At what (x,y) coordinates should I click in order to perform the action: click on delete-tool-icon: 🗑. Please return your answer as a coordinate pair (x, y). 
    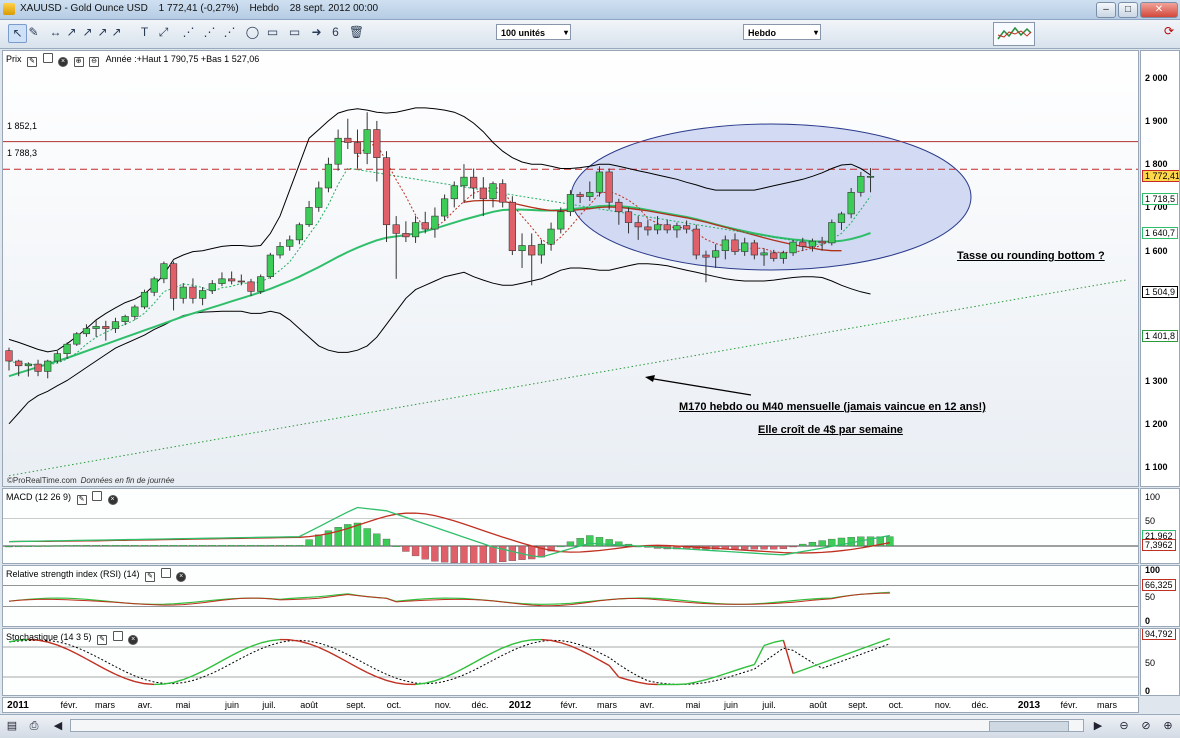
    Looking at the image, I should click on (356, 32).